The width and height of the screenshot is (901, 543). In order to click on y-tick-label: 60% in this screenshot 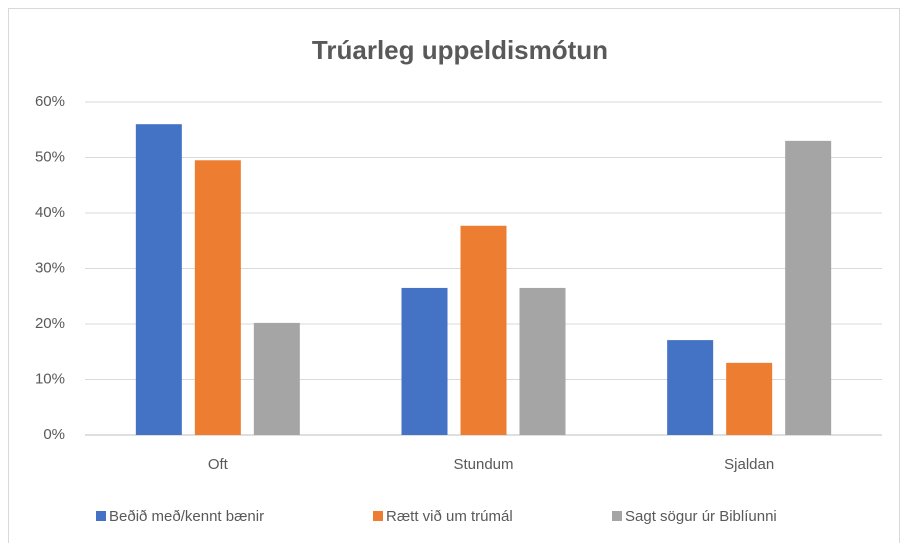, I will do `click(50, 101)`.